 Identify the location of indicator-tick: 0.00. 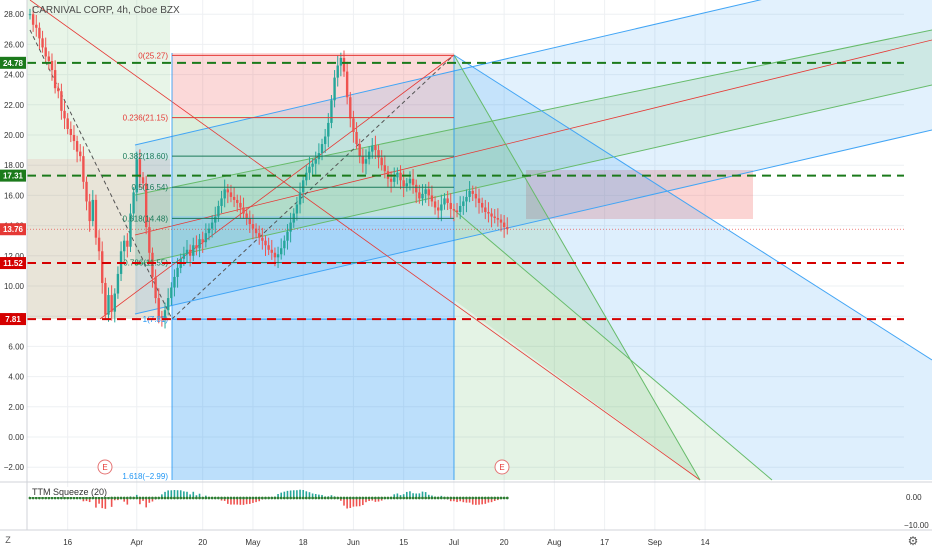
(914, 497).